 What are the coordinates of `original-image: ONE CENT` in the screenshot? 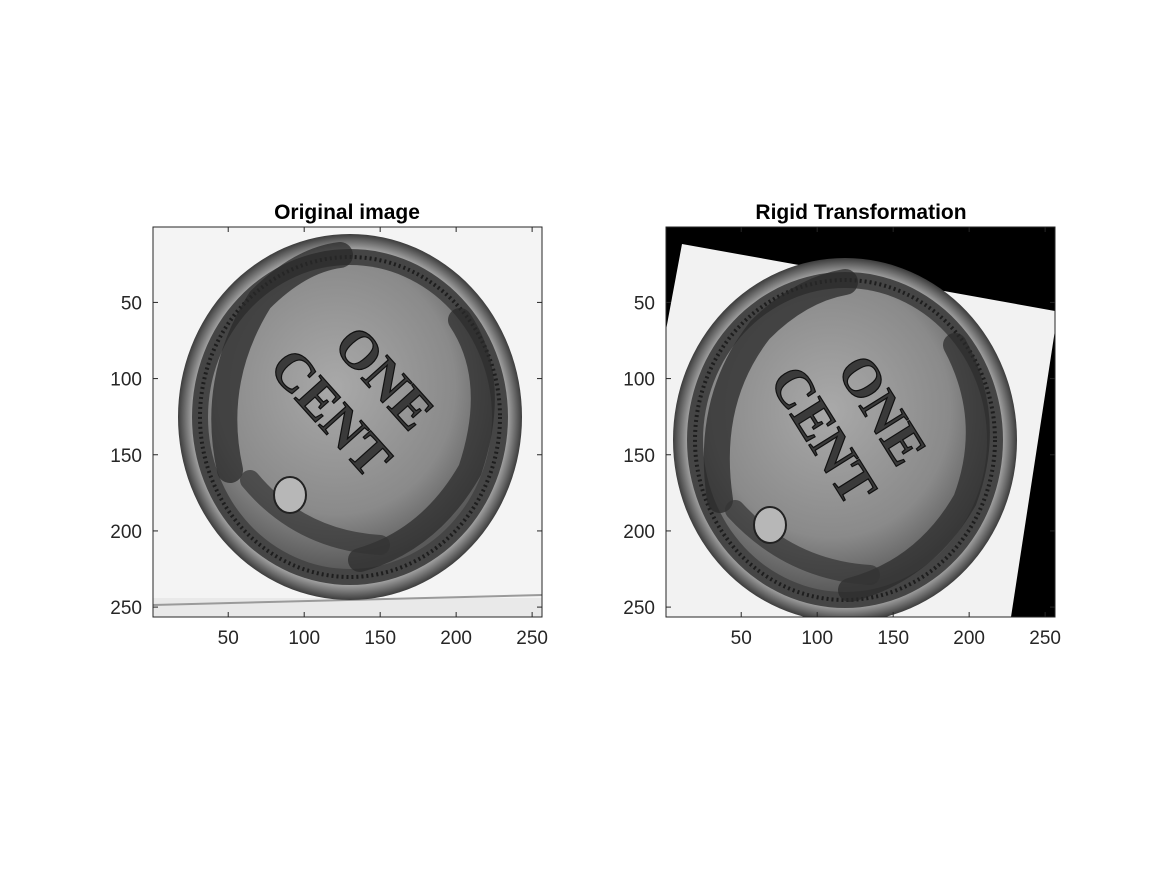 It's located at (347, 422).